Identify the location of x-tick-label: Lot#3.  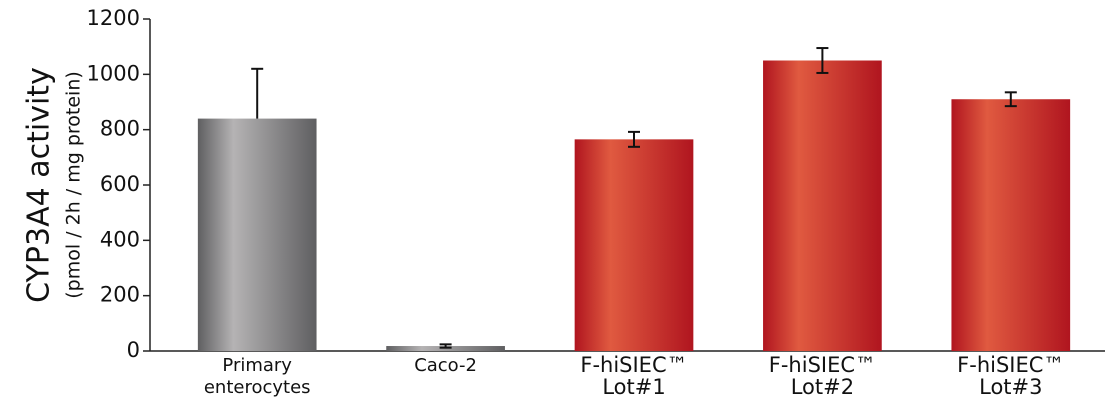
(1010, 387).